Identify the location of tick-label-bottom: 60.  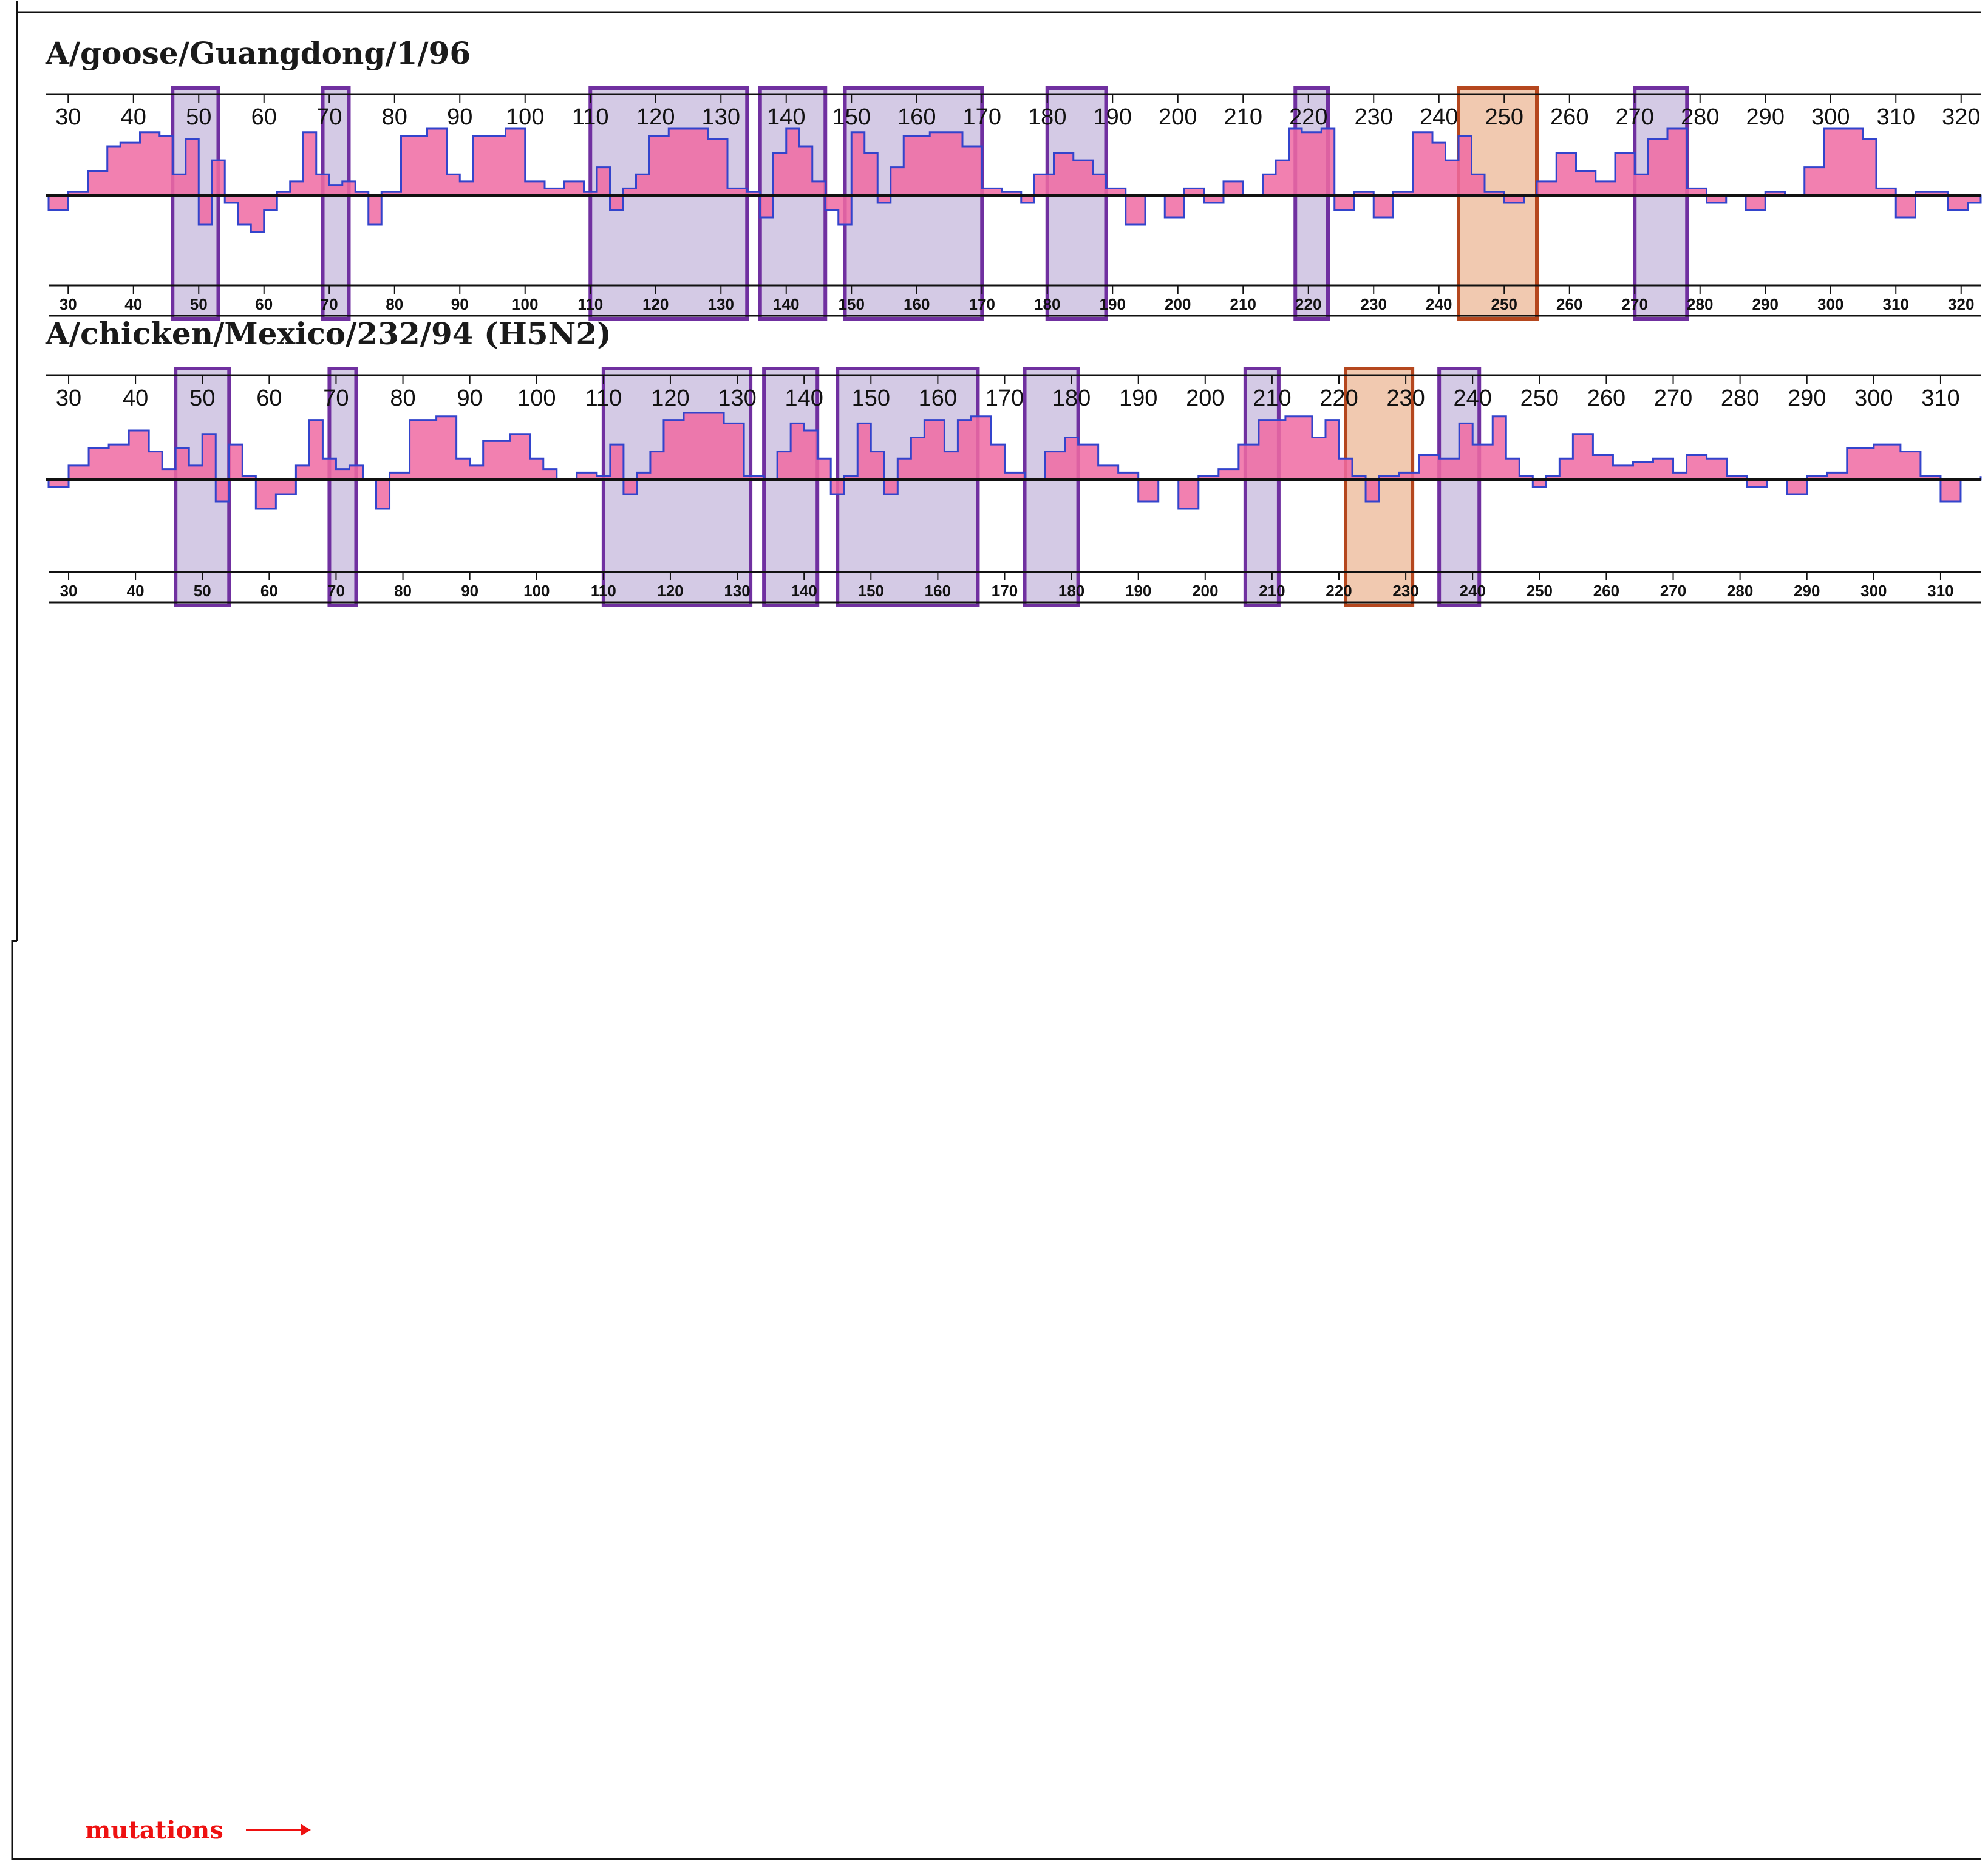
(264, 304).